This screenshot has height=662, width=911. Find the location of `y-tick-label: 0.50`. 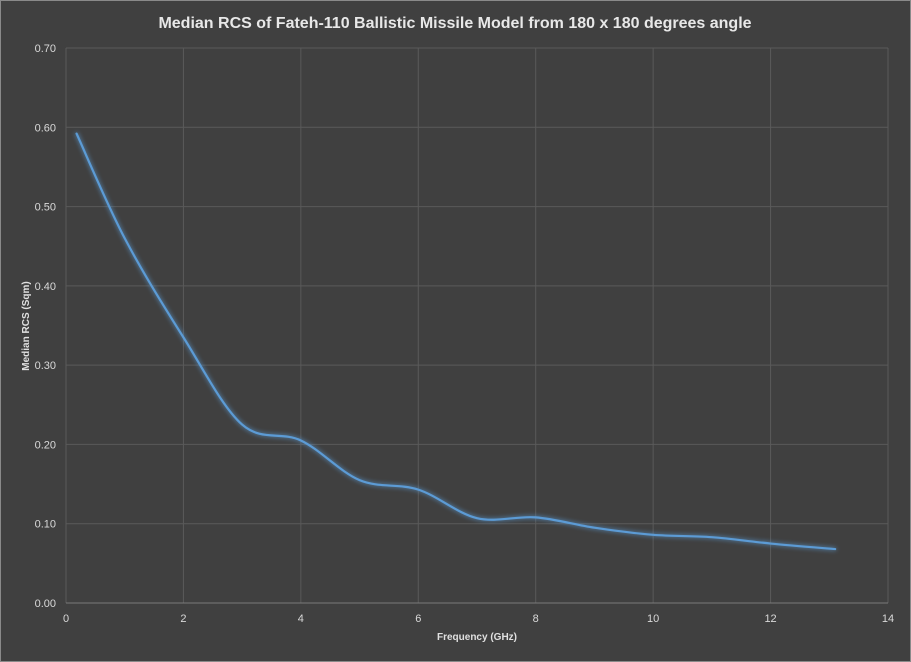

y-tick-label: 0.50 is located at coordinates (45, 208).